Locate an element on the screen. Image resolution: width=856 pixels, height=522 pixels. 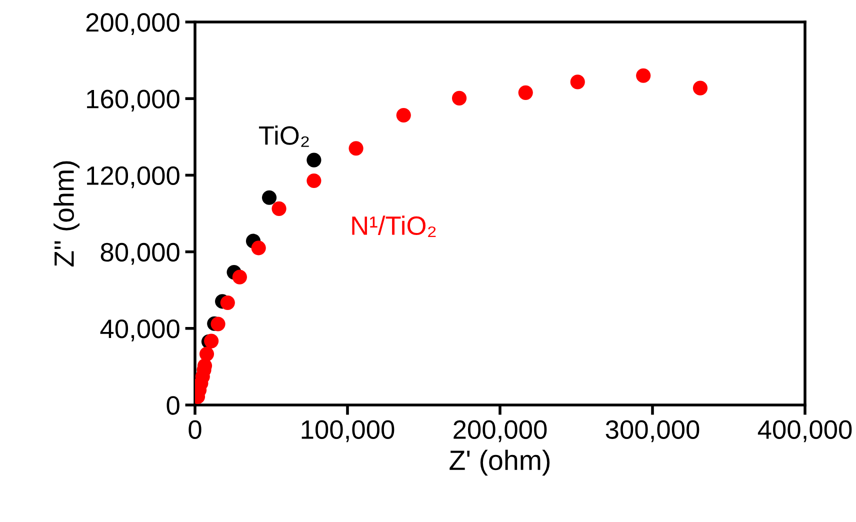
x-tick-label: 300,000 is located at coordinates (653, 431).